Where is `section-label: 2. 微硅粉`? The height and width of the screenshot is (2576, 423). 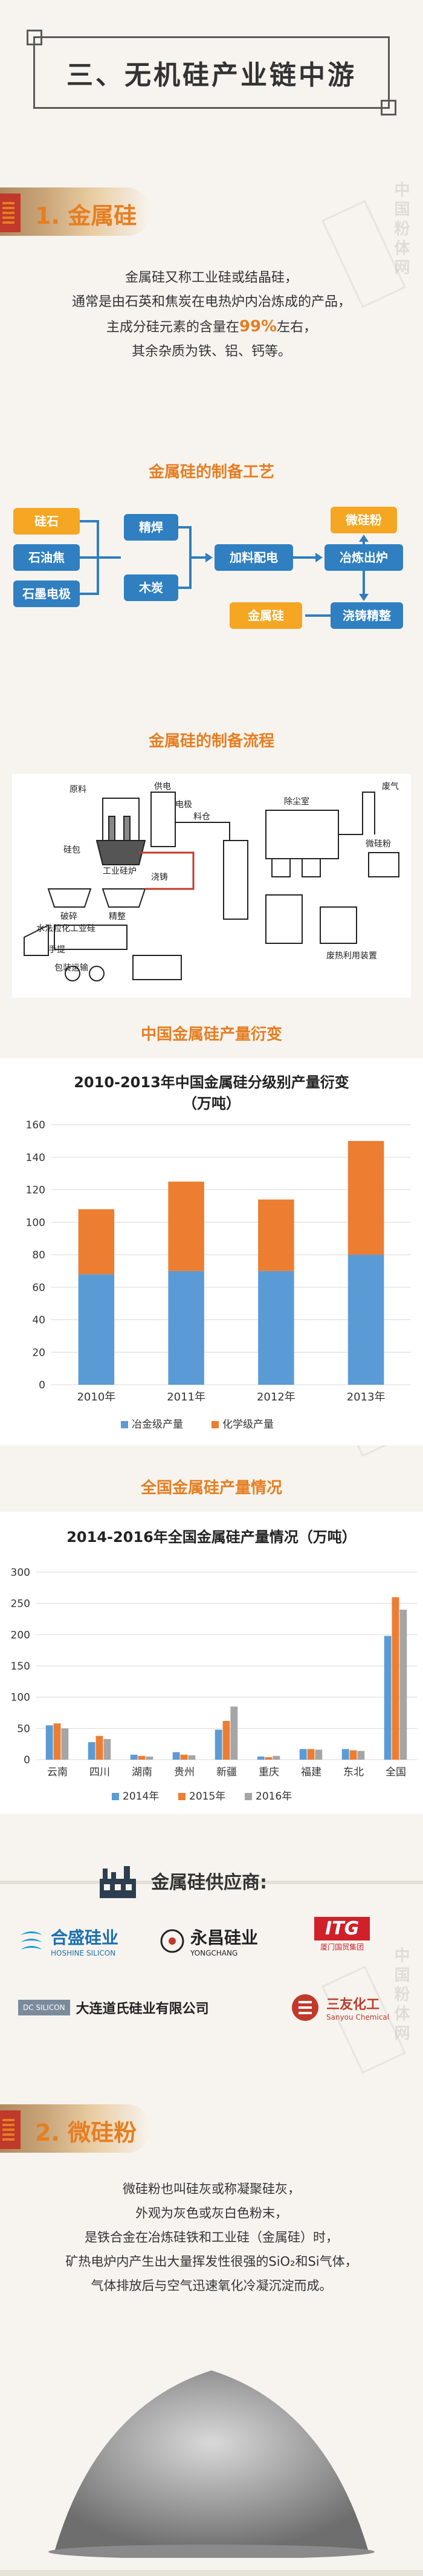
section-label: 2. 微硅粉 is located at coordinates (86, 2132).